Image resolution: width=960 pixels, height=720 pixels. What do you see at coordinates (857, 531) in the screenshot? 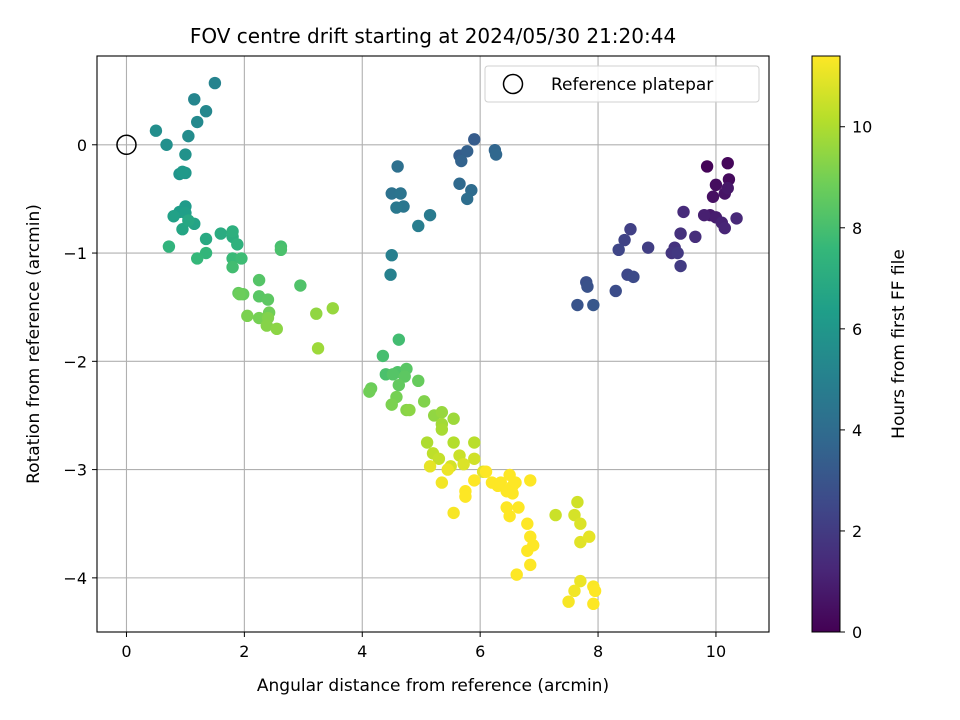
I see `colorbar-tick-label: 2` at bounding box center [857, 531].